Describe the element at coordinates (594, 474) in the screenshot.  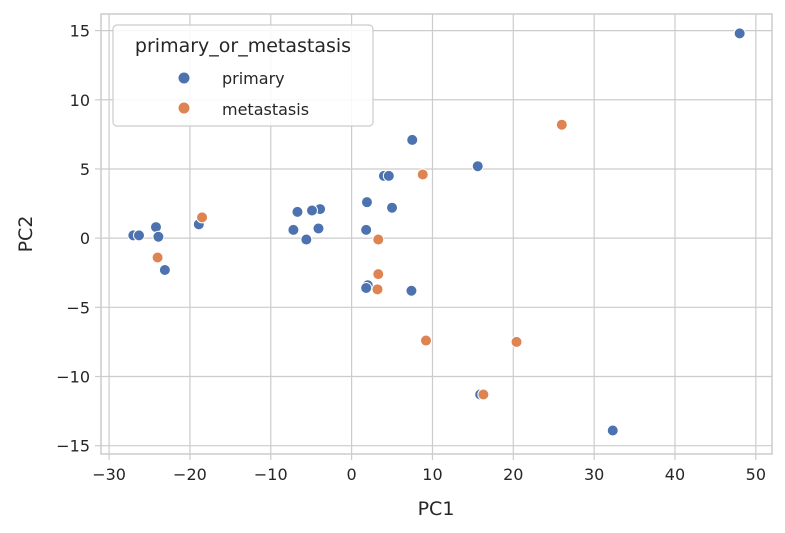
I see `x-tick-label: 30` at that location.